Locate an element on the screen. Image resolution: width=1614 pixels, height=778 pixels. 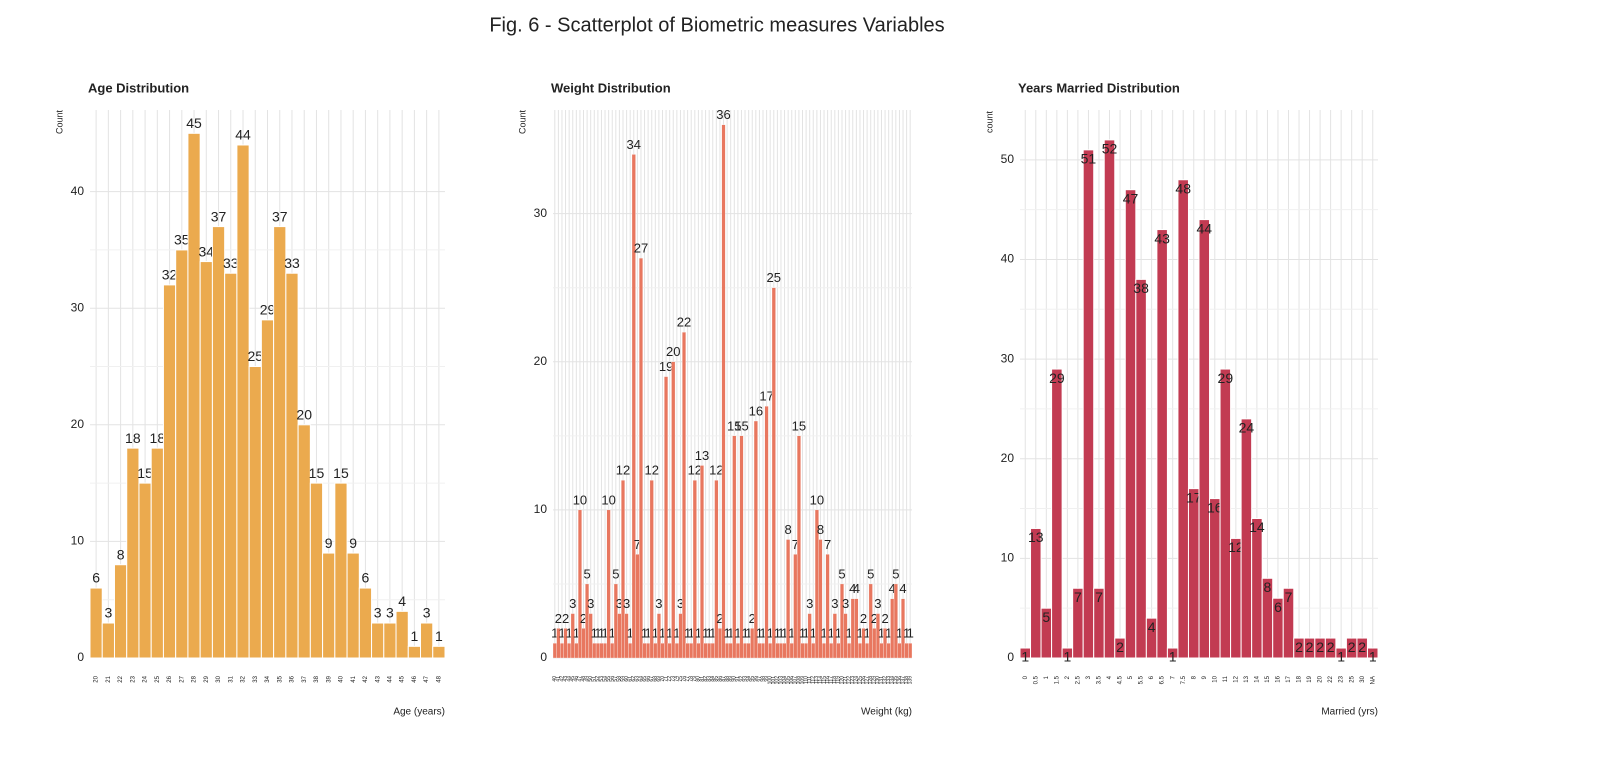
x-tick-label: 101 is located at coordinates (774, 680).